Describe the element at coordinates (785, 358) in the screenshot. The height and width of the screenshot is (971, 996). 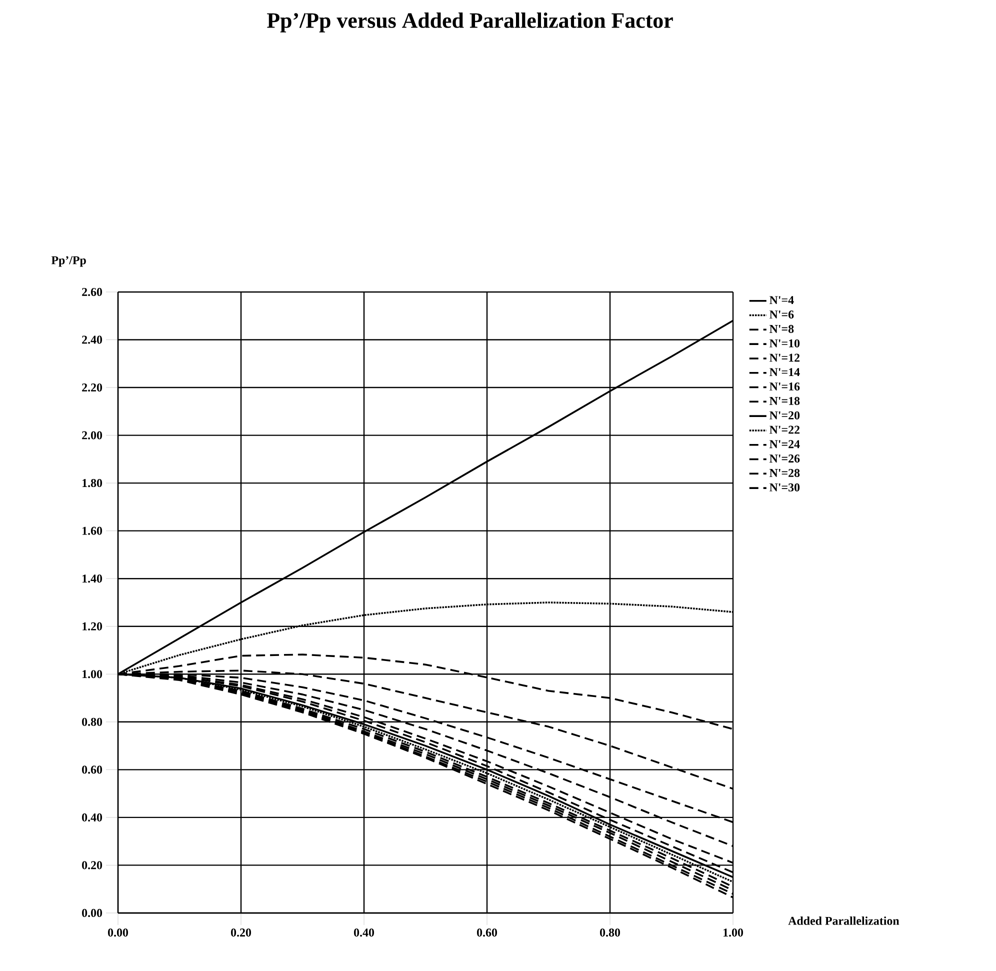
I see `legend-label: N'=12` at that location.